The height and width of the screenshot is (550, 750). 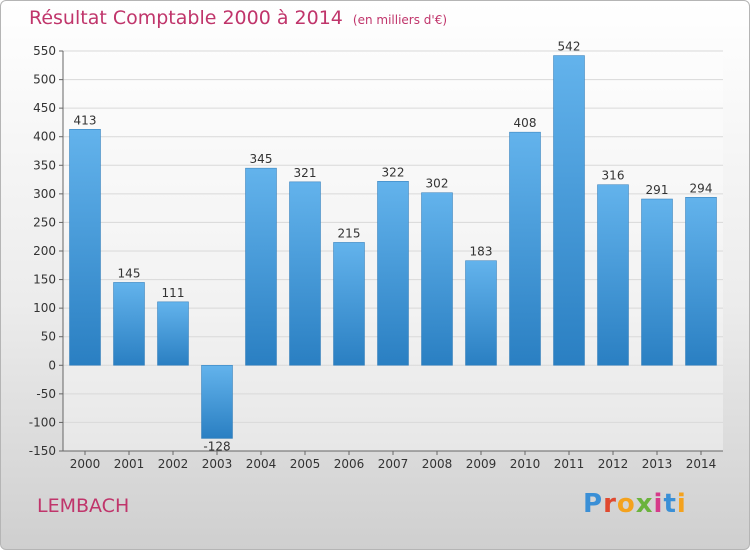 What do you see at coordinates (44, 251) in the screenshot?
I see `y-tick-label: 200` at bounding box center [44, 251].